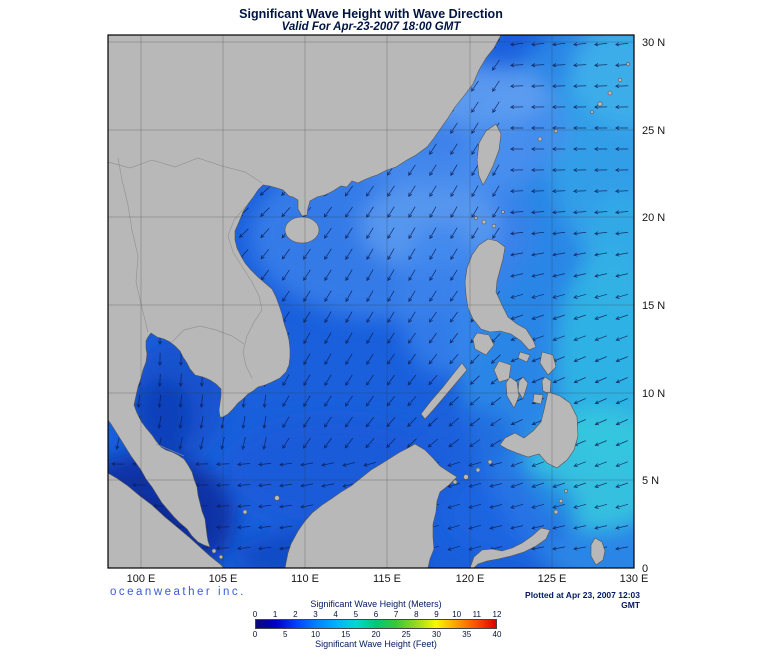 Image resolution: width=775 pixels, height=665 pixels. Describe the element at coordinates (645, 569) in the screenshot. I see `lat-label: 0` at that location.